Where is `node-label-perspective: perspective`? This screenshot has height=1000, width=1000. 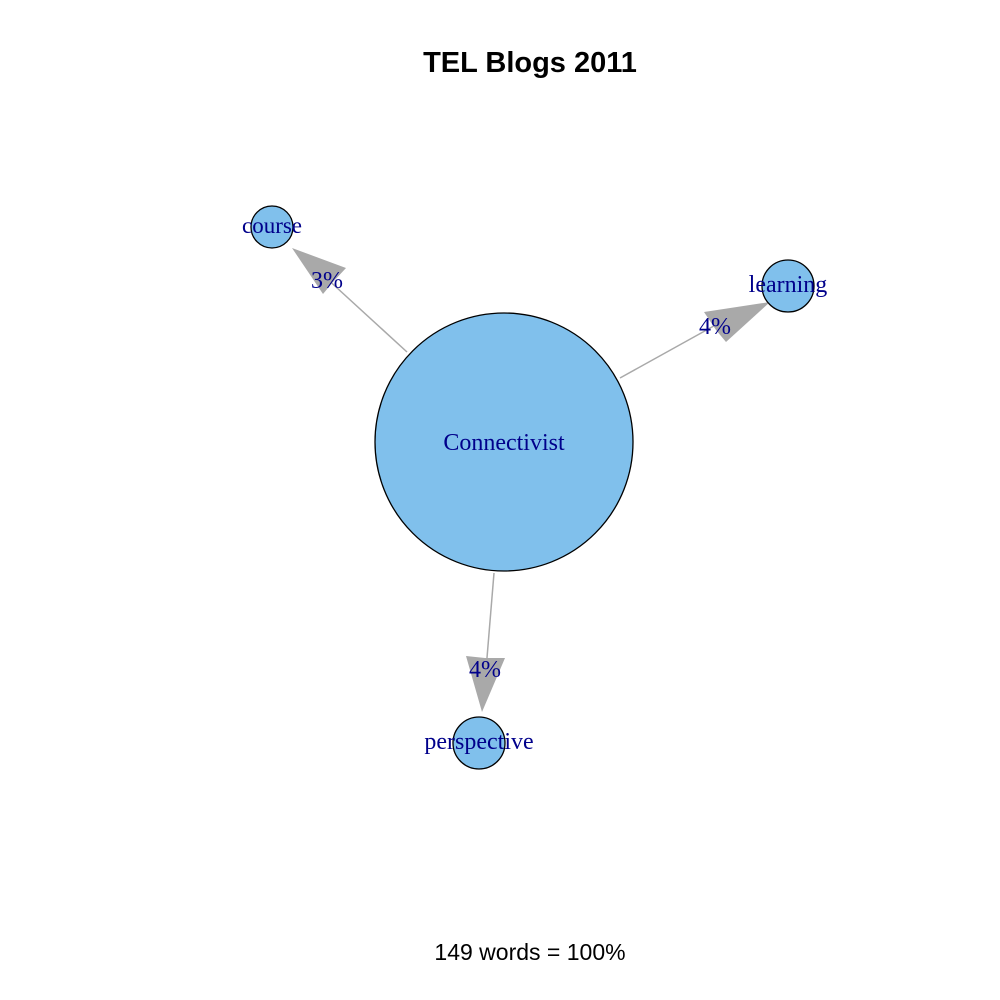
node-label-perspective: perspective is located at coordinates (478, 742).